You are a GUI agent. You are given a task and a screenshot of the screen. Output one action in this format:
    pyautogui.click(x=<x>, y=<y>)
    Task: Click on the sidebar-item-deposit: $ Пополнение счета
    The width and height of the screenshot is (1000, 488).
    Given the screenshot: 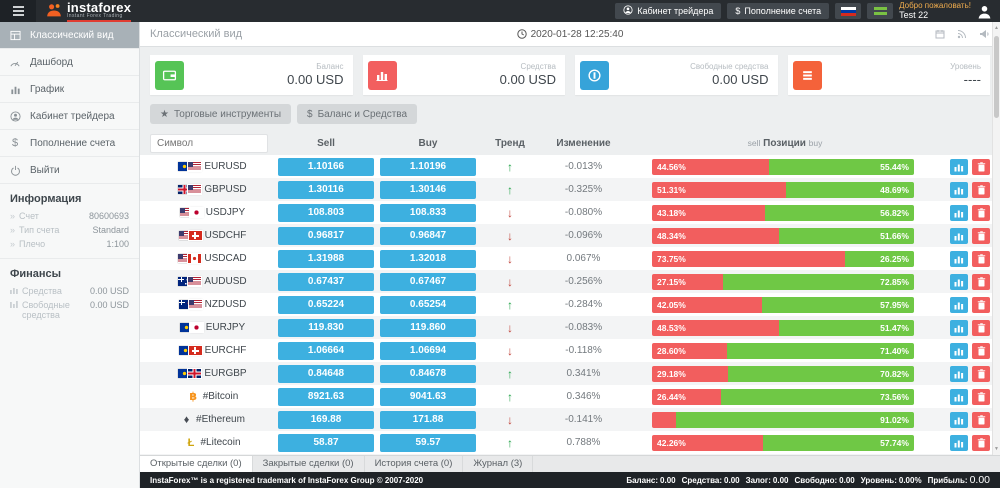 What is the action you would take?
    pyautogui.click(x=69, y=143)
    